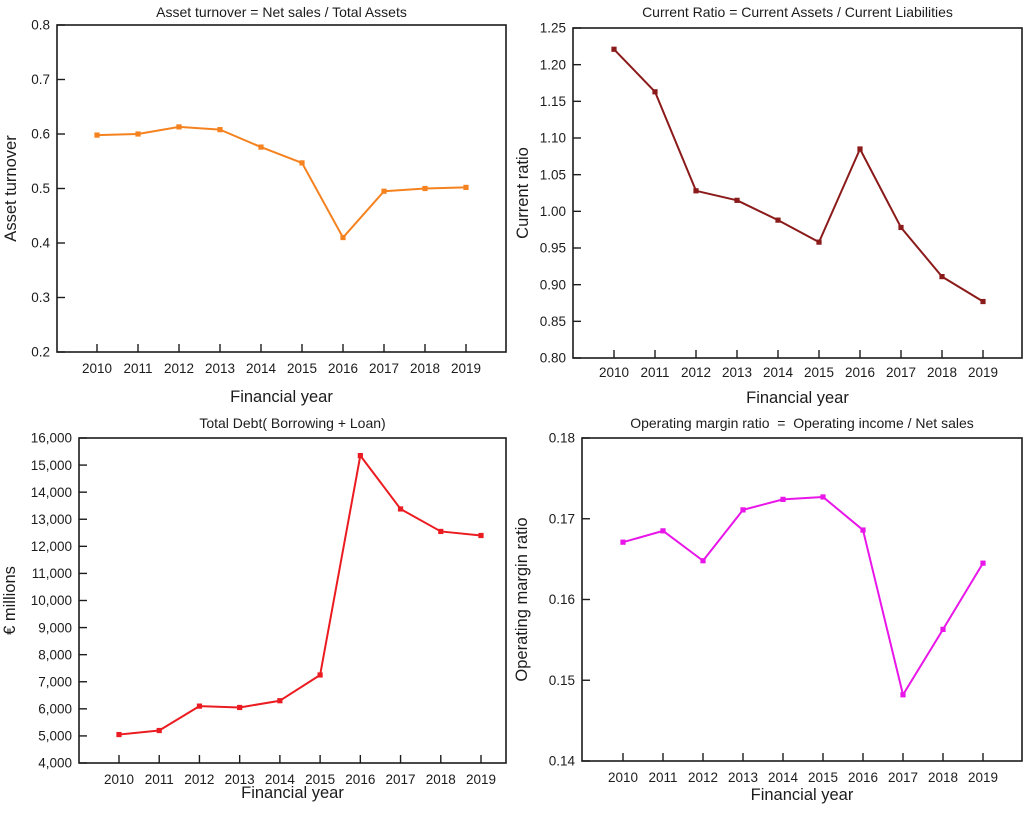 This screenshot has width=1024, height=813. What do you see at coordinates (562, 761) in the screenshot?
I see `y-tick-label: 0.14` at bounding box center [562, 761].